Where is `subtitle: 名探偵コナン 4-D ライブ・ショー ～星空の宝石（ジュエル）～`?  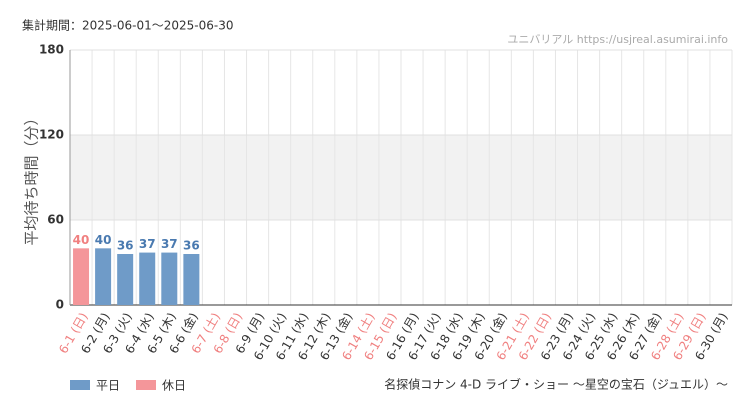 subtitle: 名探偵コナン 4-D ライブ・ショー ～星空の宝石（ジュエル）～ is located at coordinates (556, 384).